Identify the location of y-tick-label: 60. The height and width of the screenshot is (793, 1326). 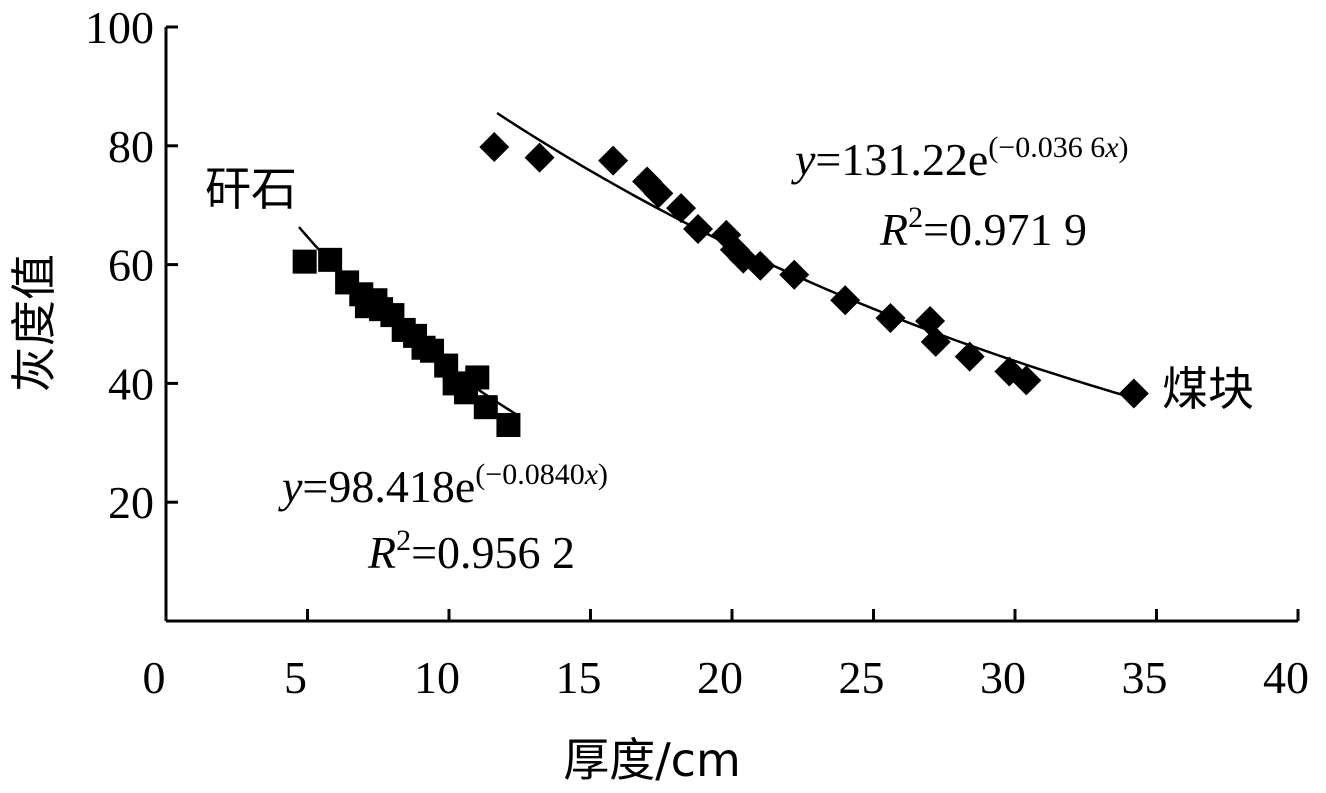
(131, 265).